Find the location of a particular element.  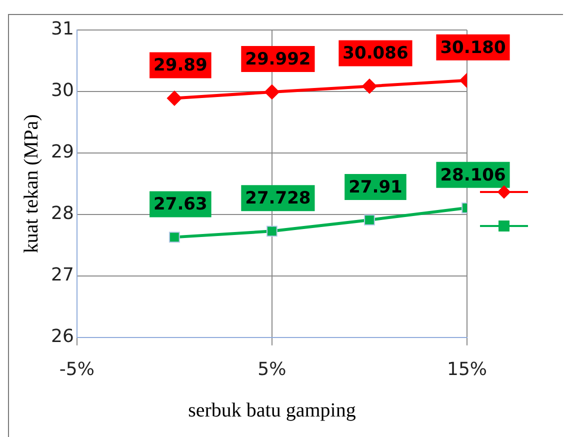

data-label: 30.086 is located at coordinates (375, 54).